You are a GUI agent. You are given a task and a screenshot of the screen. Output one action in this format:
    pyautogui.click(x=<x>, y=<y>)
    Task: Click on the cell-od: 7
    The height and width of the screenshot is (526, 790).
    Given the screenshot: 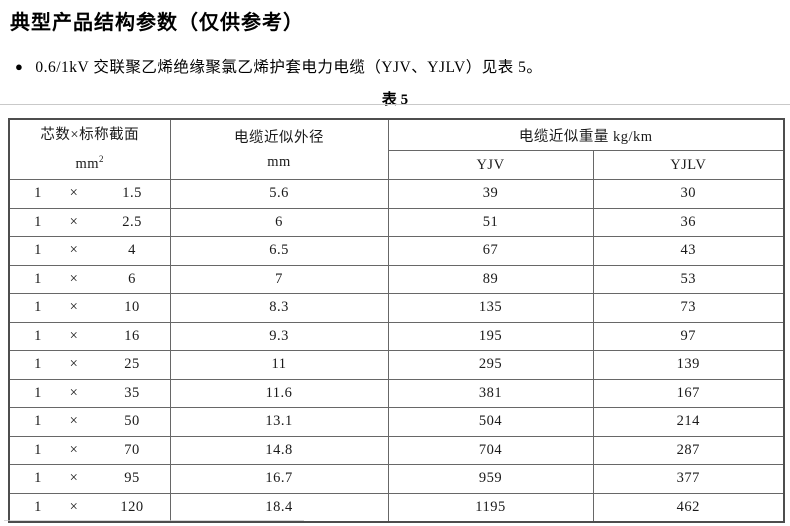 What is the action you would take?
    pyautogui.click(x=279, y=279)
    